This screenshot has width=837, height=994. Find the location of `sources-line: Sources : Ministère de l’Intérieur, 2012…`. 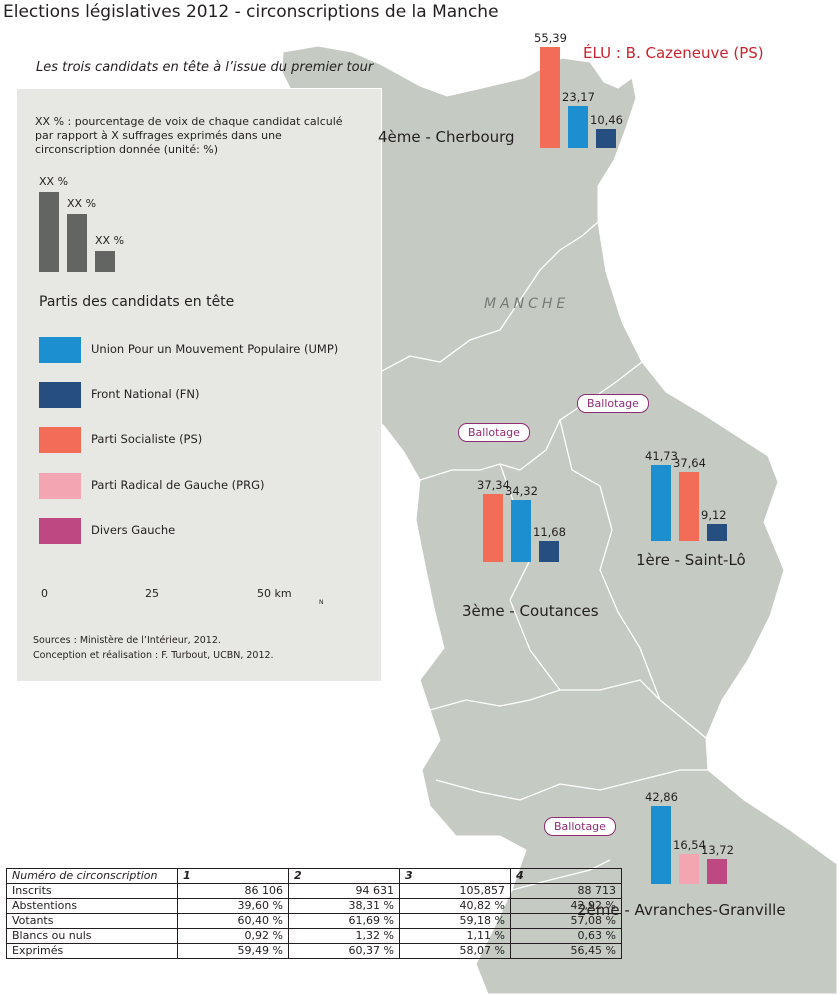

sources-line: Sources : Ministère de l’Intérieur, 2012… is located at coordinates (127, 640).